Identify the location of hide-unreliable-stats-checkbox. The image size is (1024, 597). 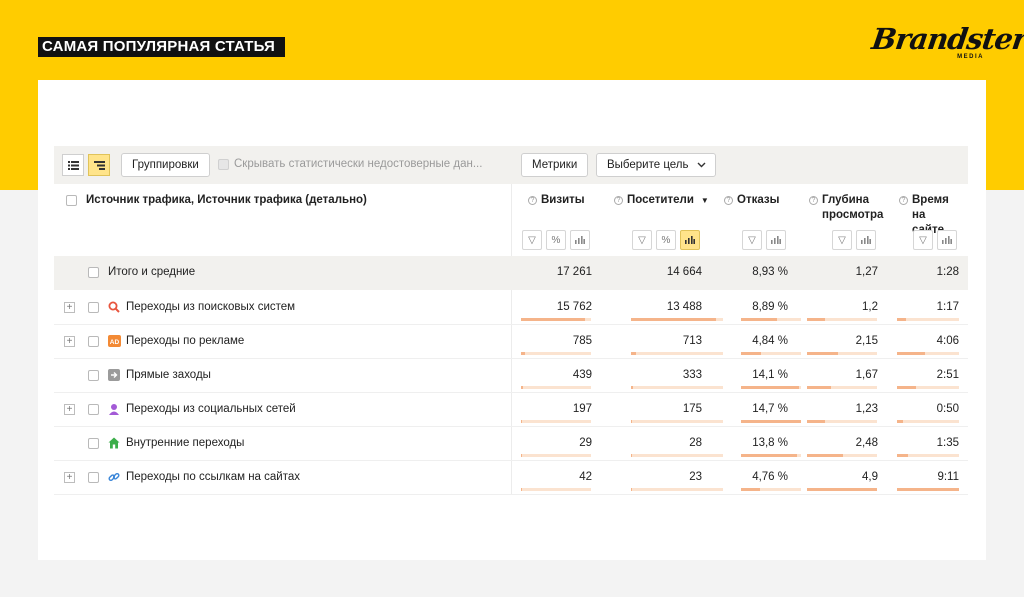
(223, 164).